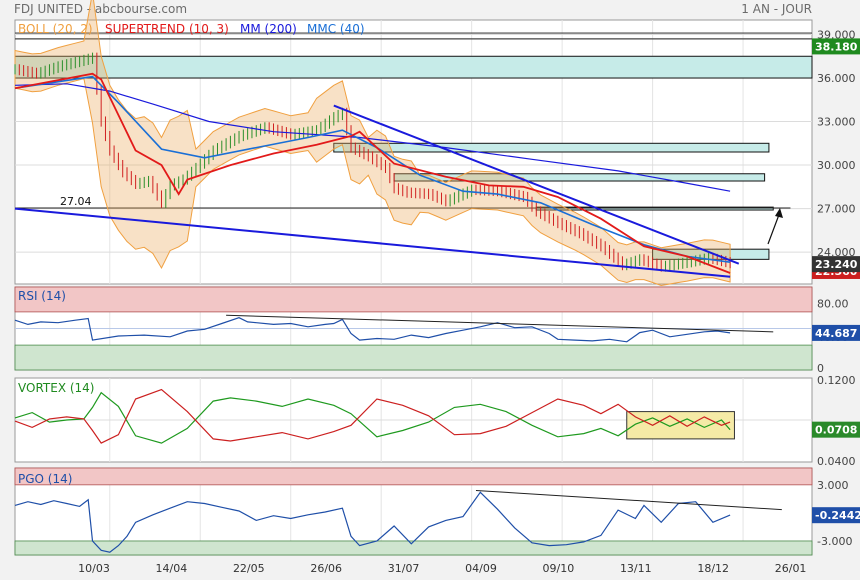 The height and width of the screenshot is (580, 860). What do you see at coordinates (76, 201) in the screenshot?
I see `level-27-label: 27.04` at bounding box center [76, 201].